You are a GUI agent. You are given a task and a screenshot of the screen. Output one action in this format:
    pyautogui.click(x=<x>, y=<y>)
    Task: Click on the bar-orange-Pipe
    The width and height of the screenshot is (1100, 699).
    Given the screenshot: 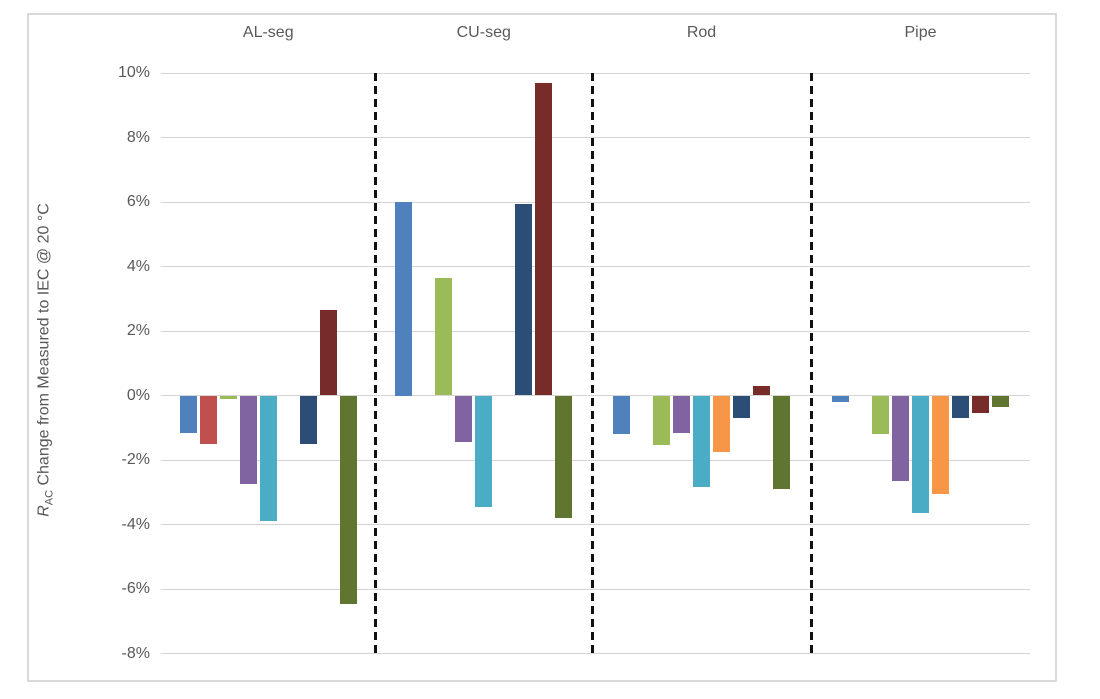 What is the action you would take?
    pyautogui.click(x=940, y=444)
    